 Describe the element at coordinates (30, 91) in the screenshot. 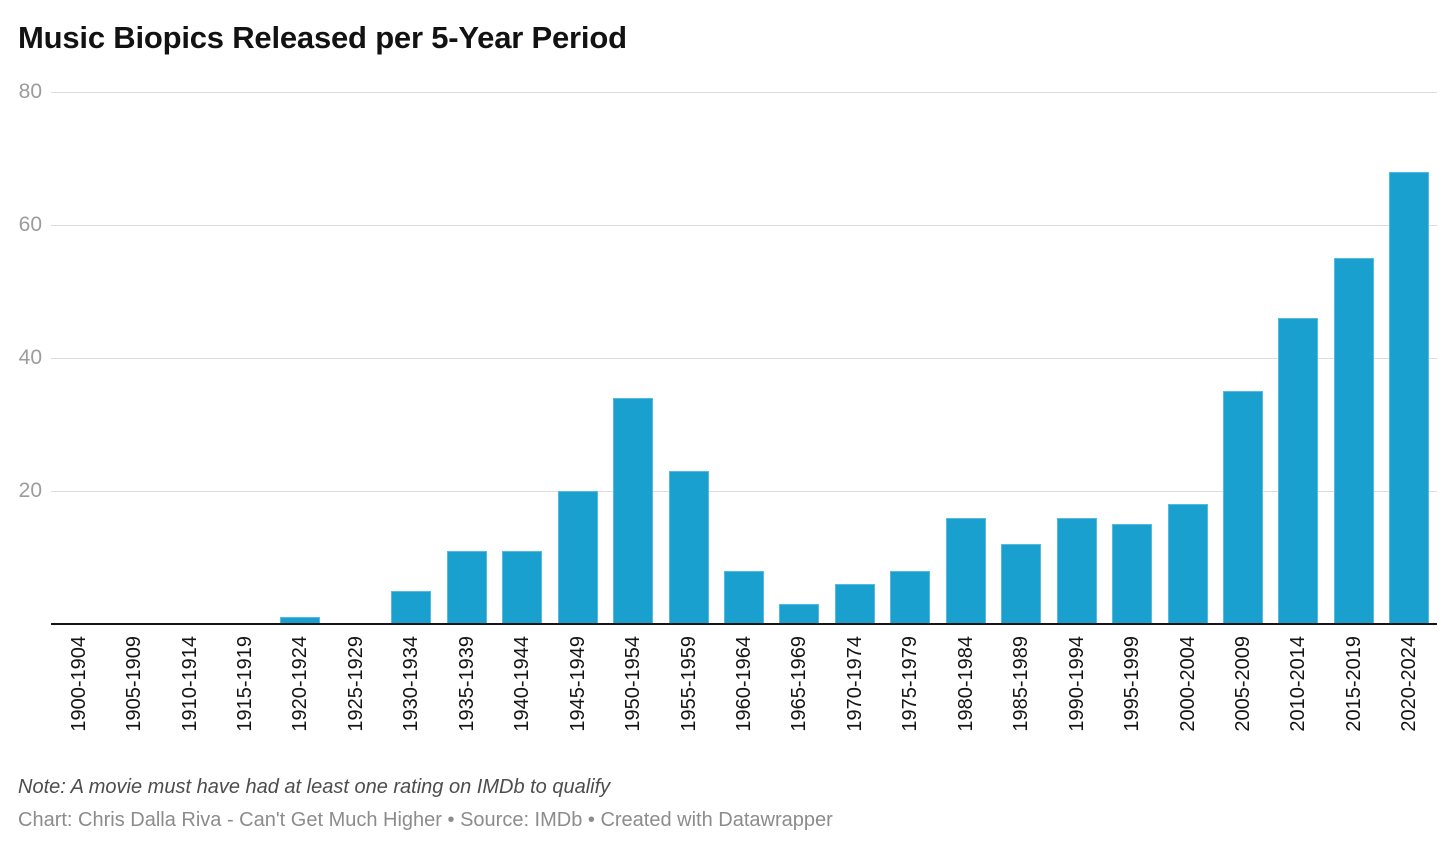

I see `y-axis-tick-label: 80` at that location.